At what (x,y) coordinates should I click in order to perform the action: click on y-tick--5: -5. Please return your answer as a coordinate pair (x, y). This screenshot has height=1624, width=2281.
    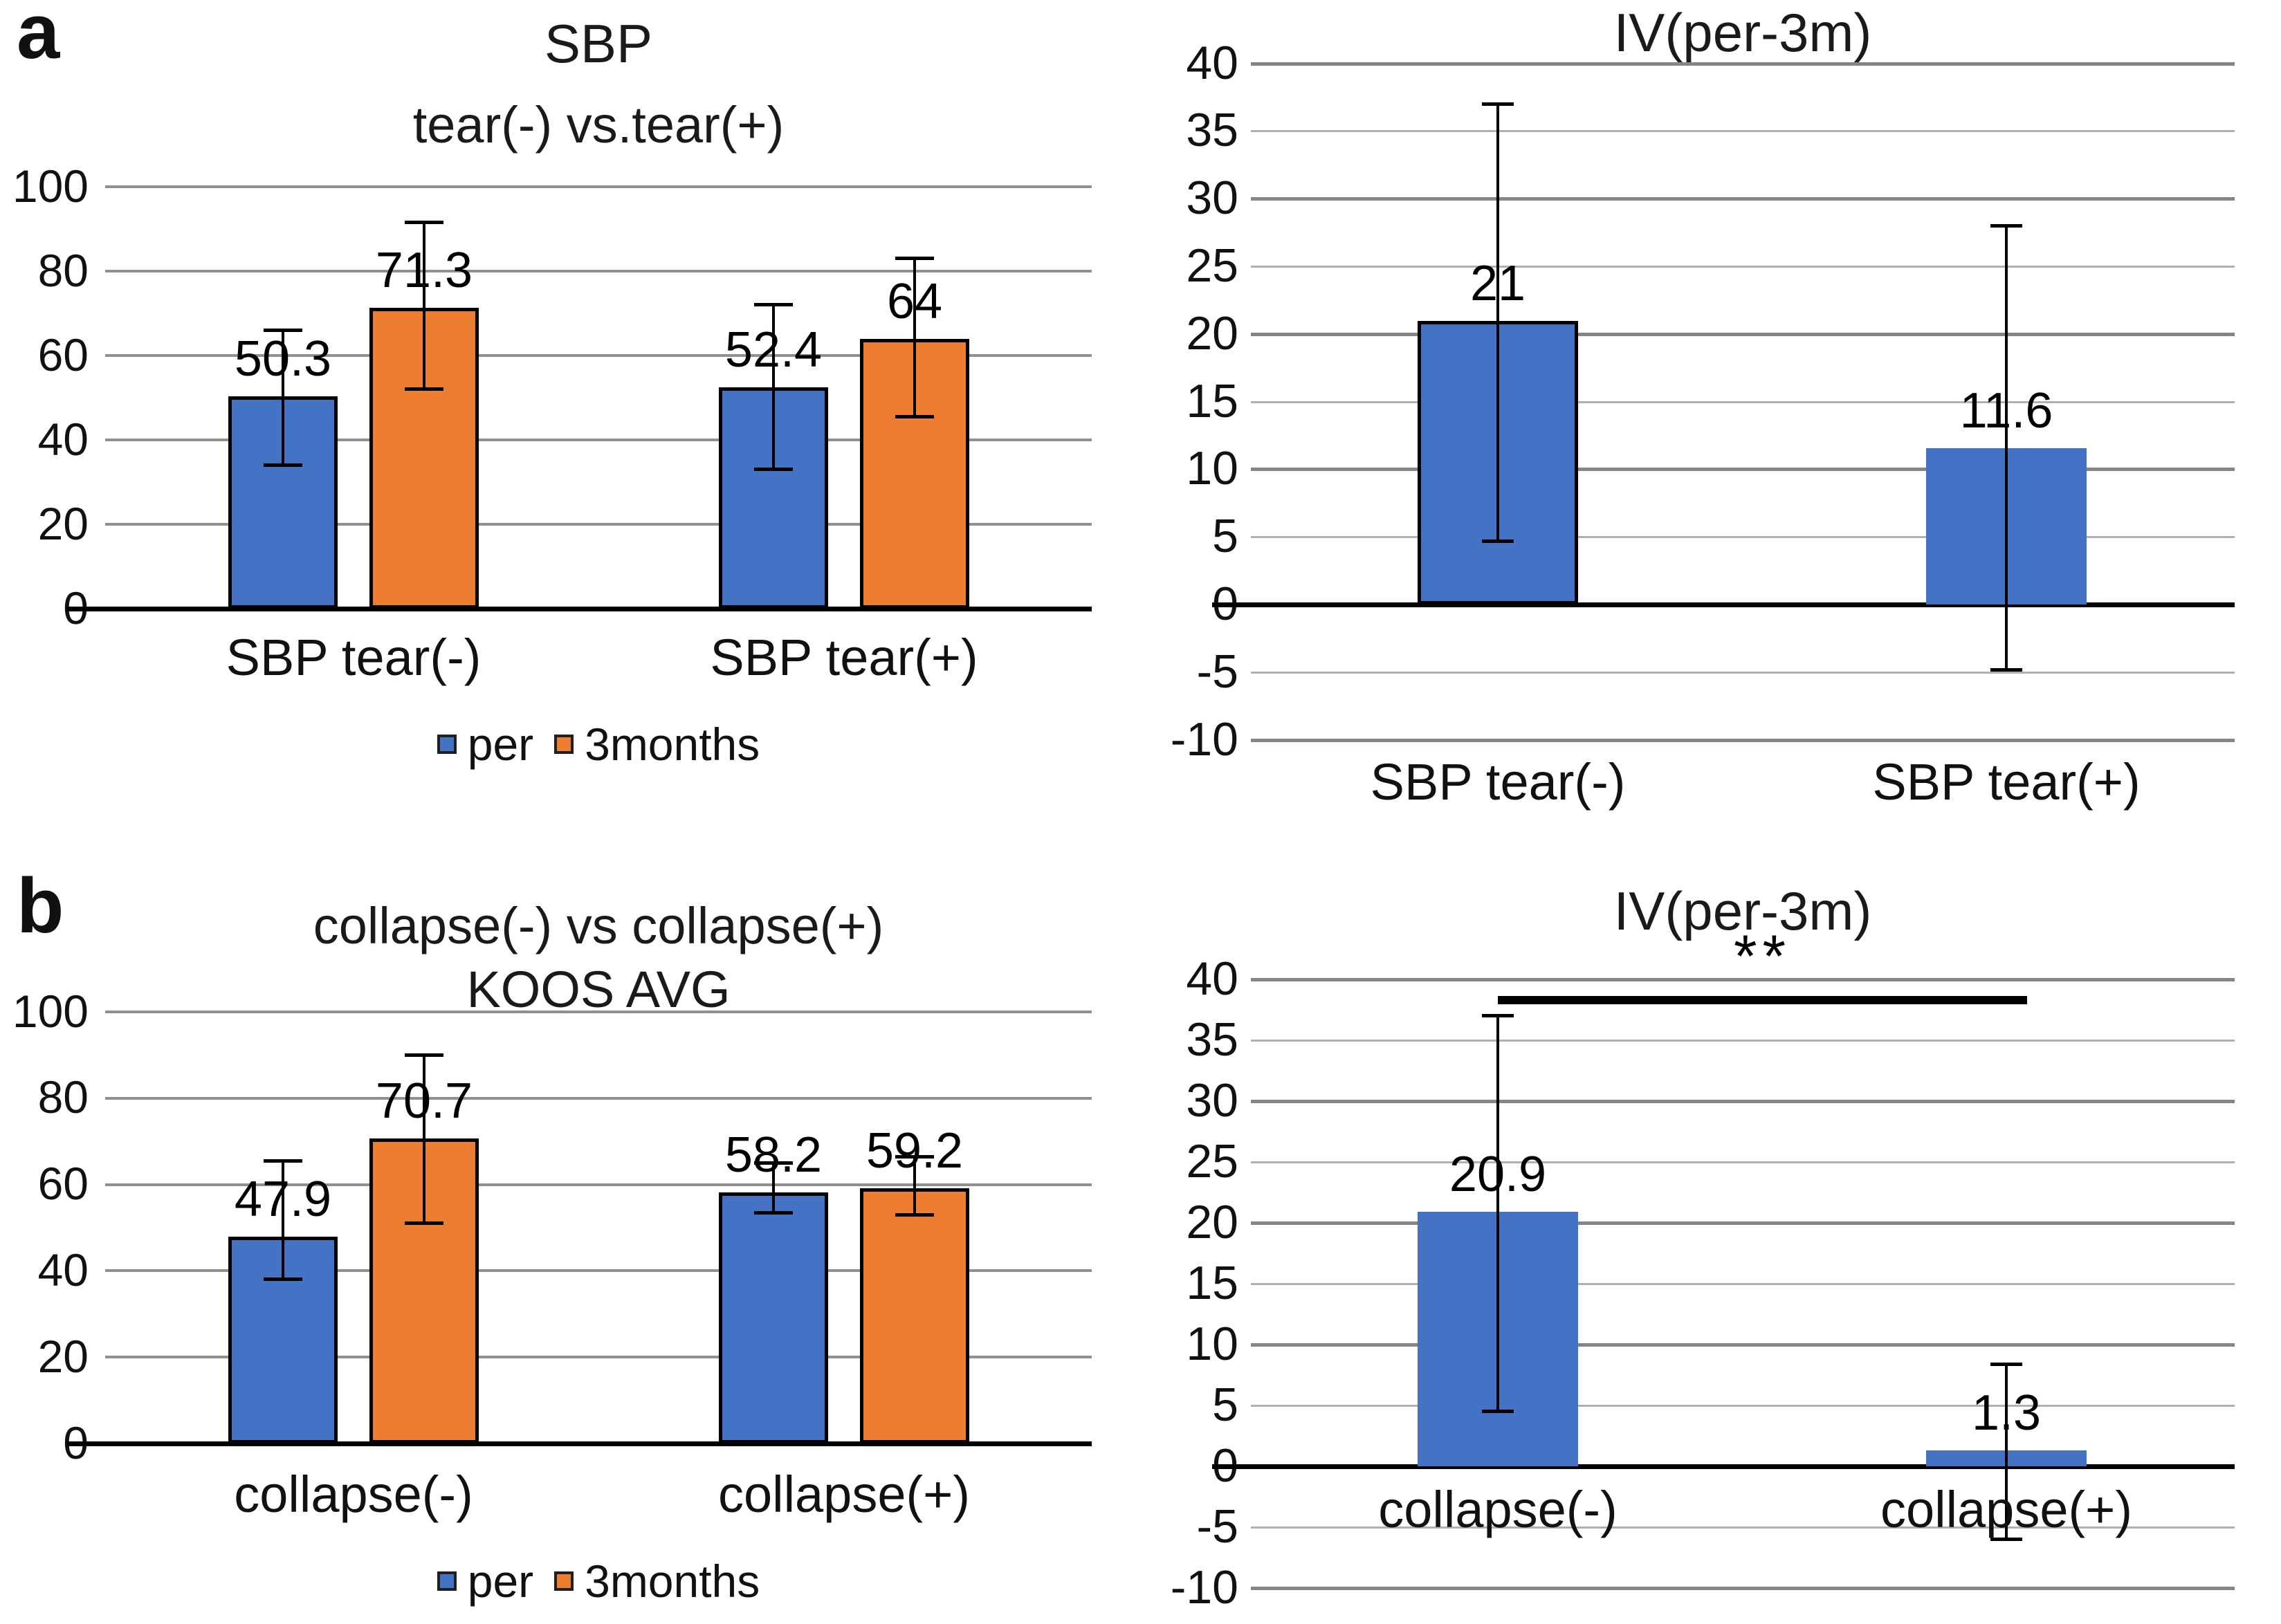
    Looking at the image, I should click on (1217, 671).